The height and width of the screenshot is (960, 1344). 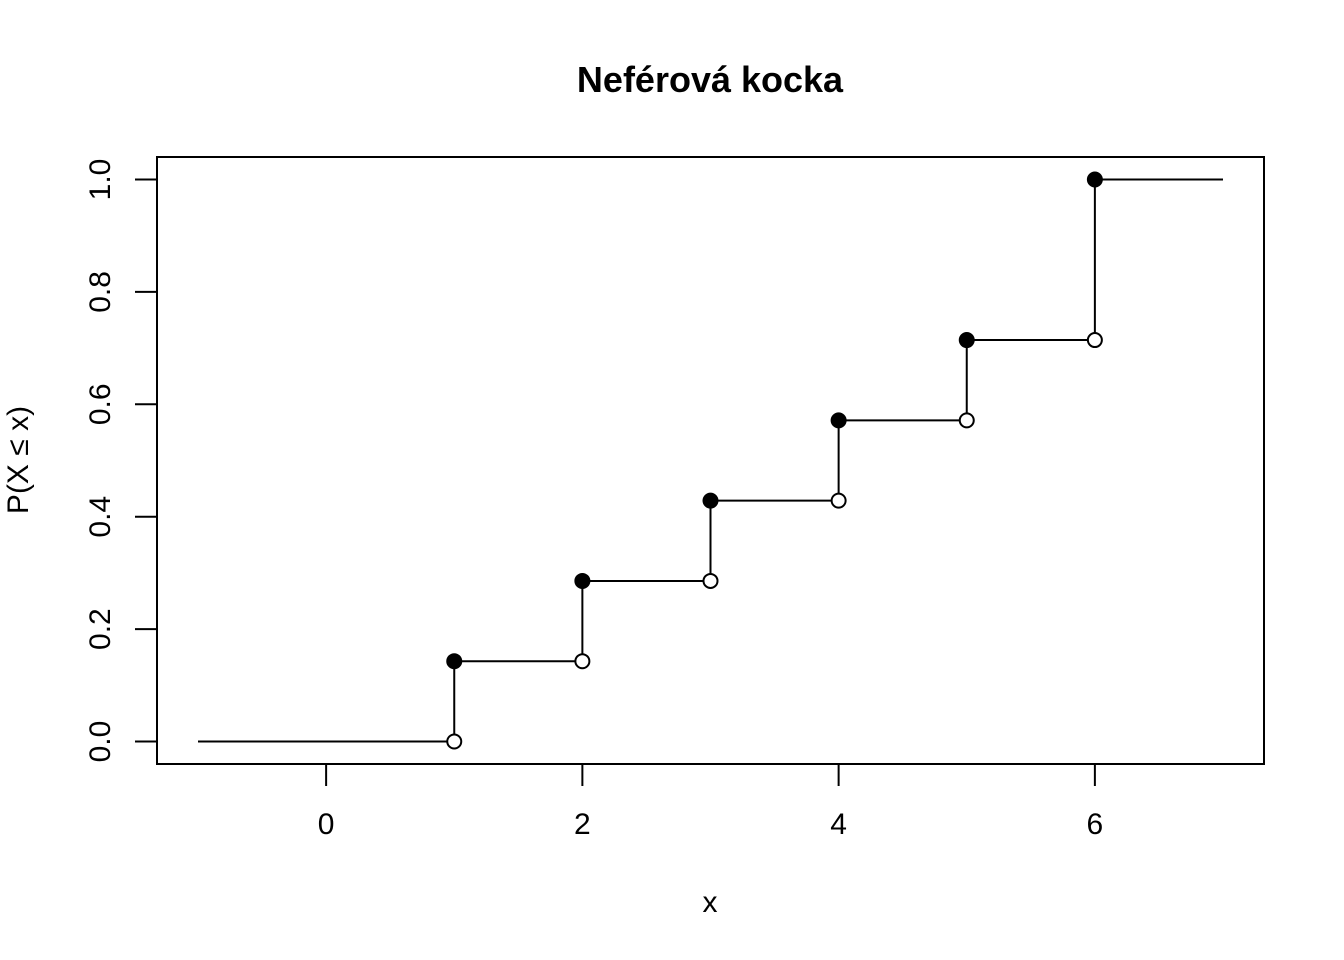 What do you see at coordinates (100, 629) in the screenshot?
I see `y-tick-label: 0.2` at bounding box center [100, 629].